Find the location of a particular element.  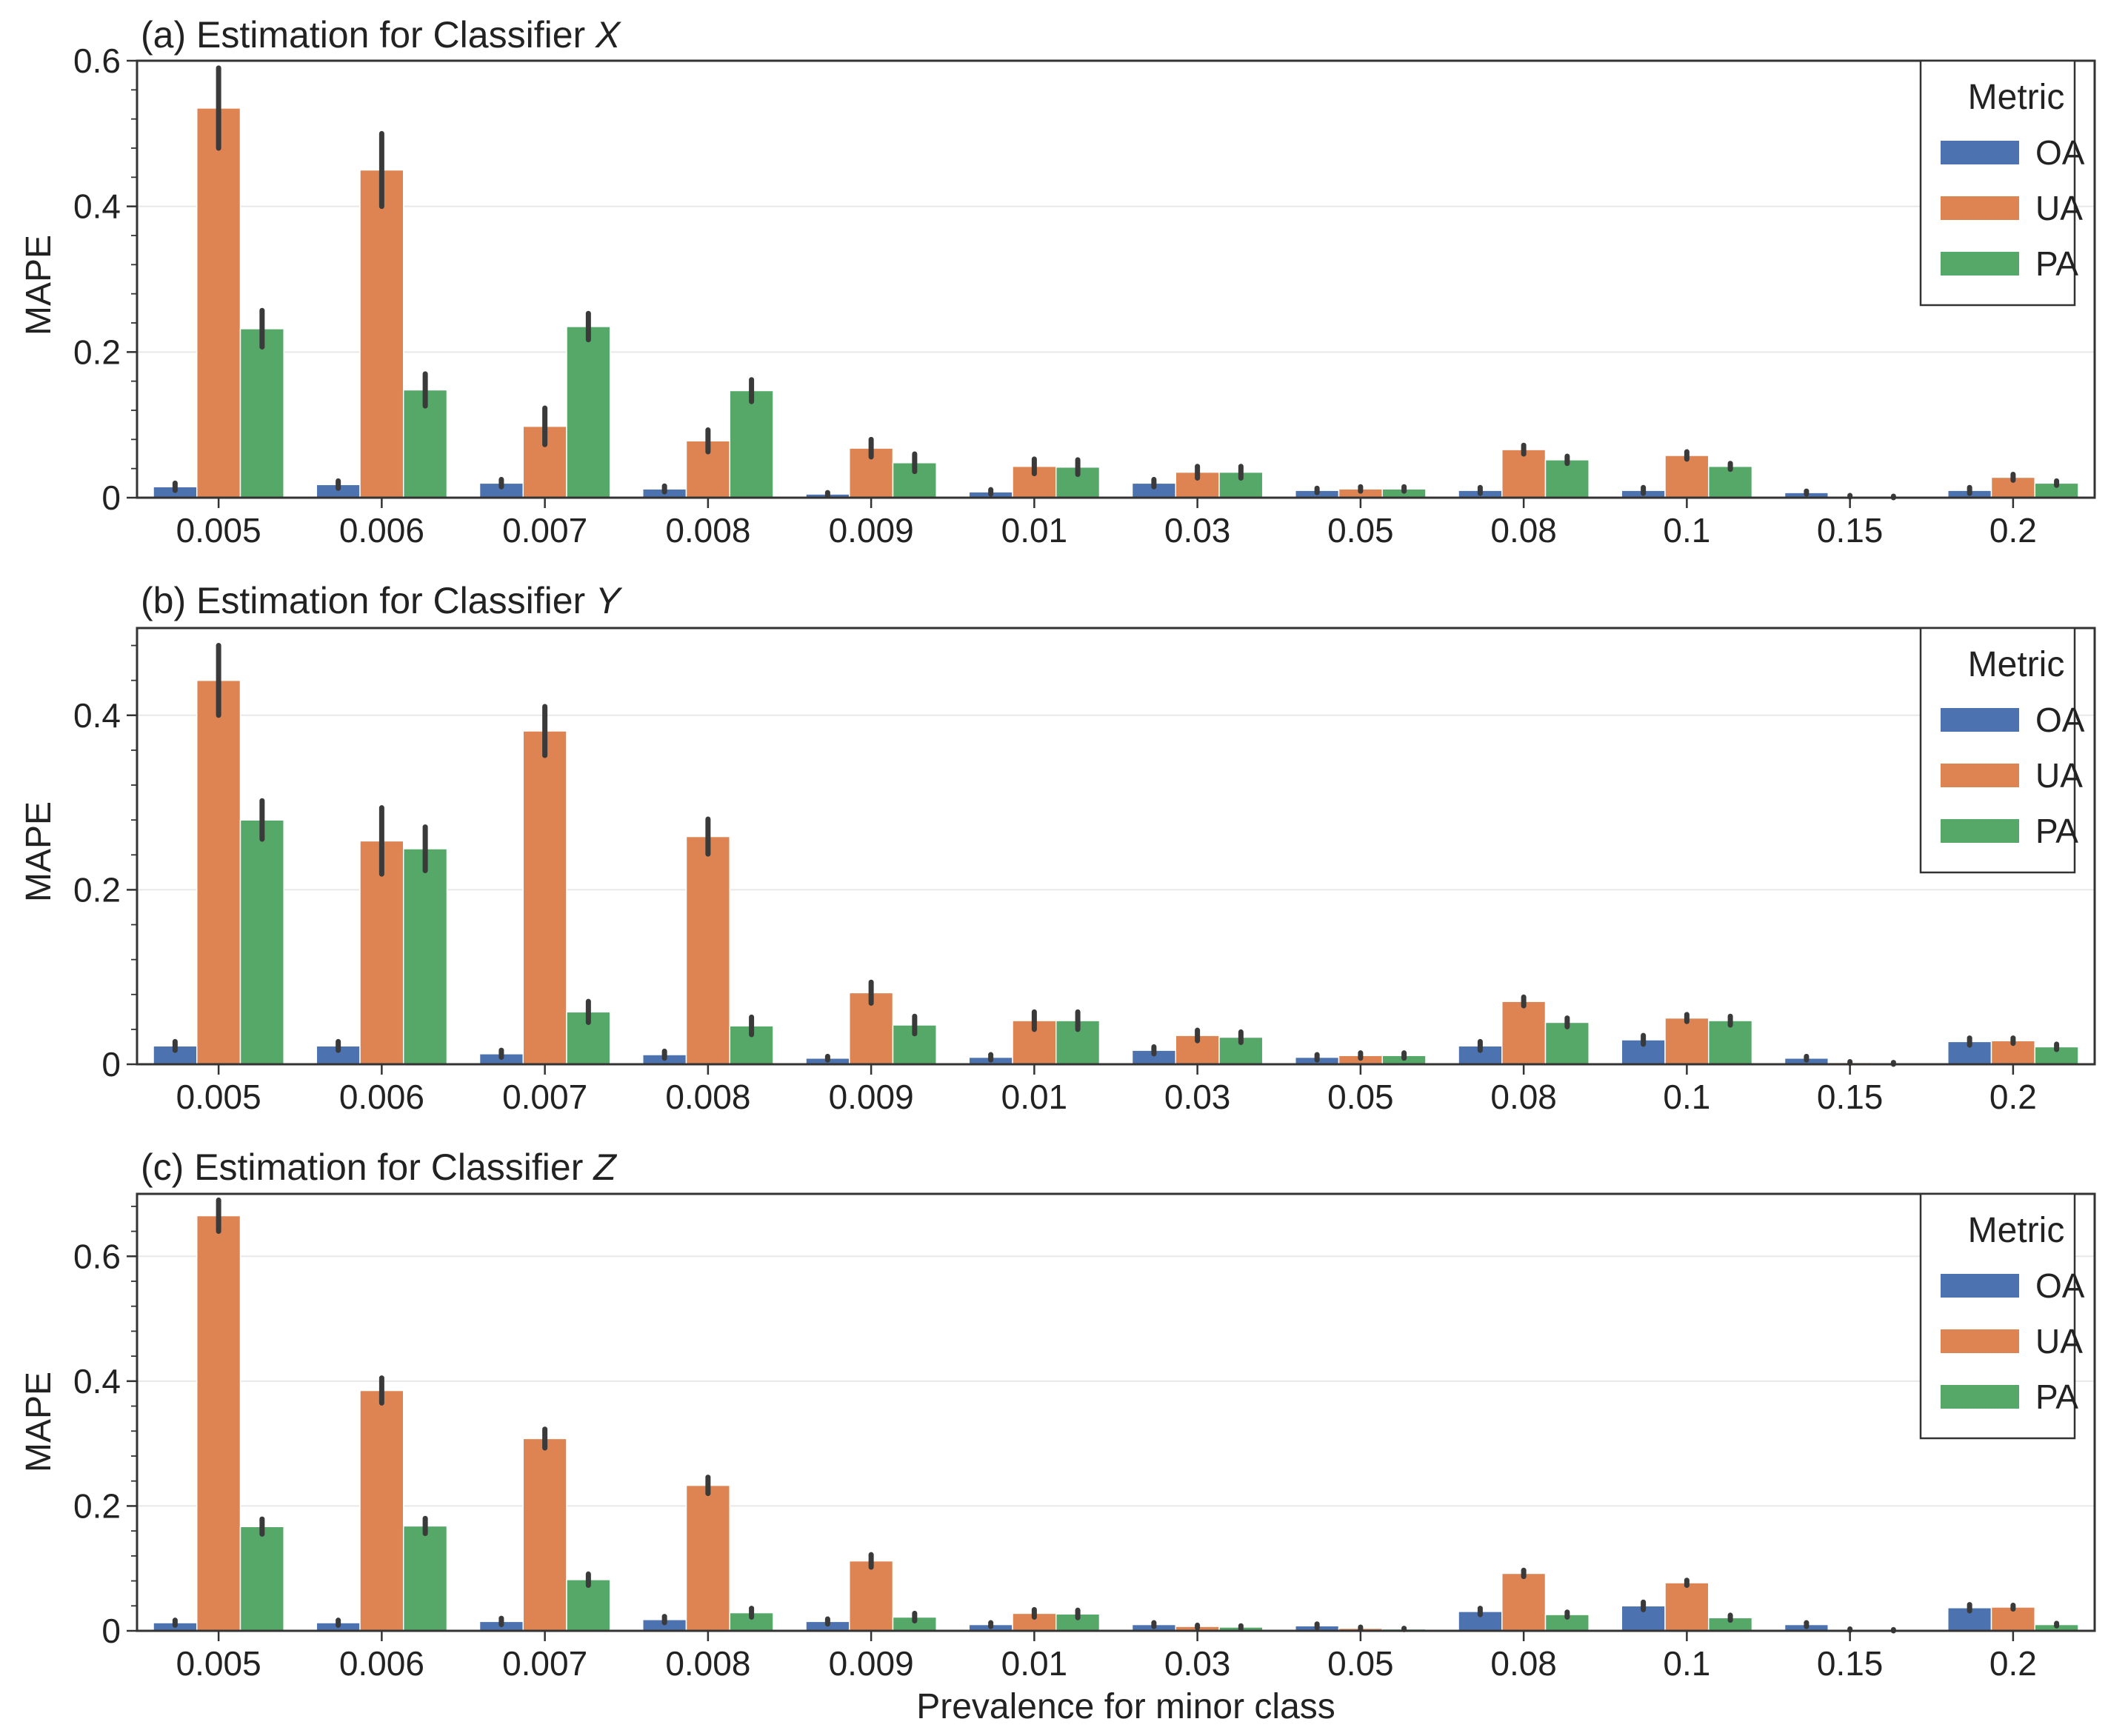

panel-c-y-tick-label: 0.4 is located at coordinates (97, 1381).